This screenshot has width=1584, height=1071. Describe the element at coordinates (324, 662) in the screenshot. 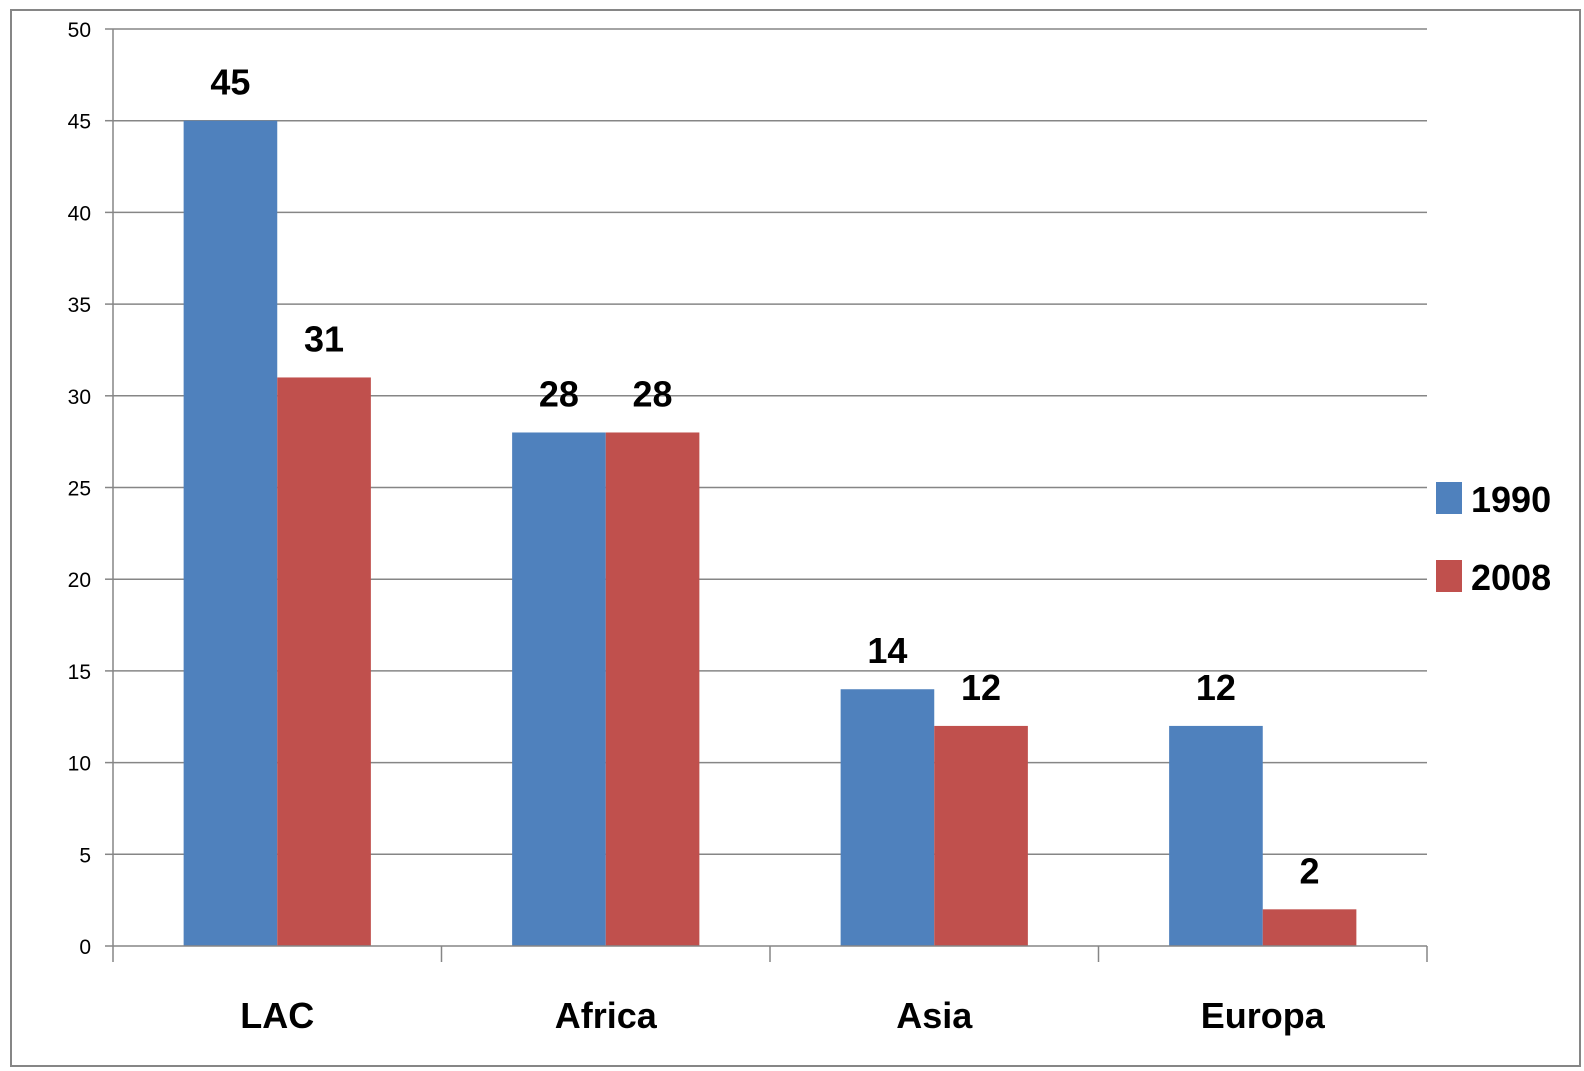

I see `bar-2008-lac` at that location.